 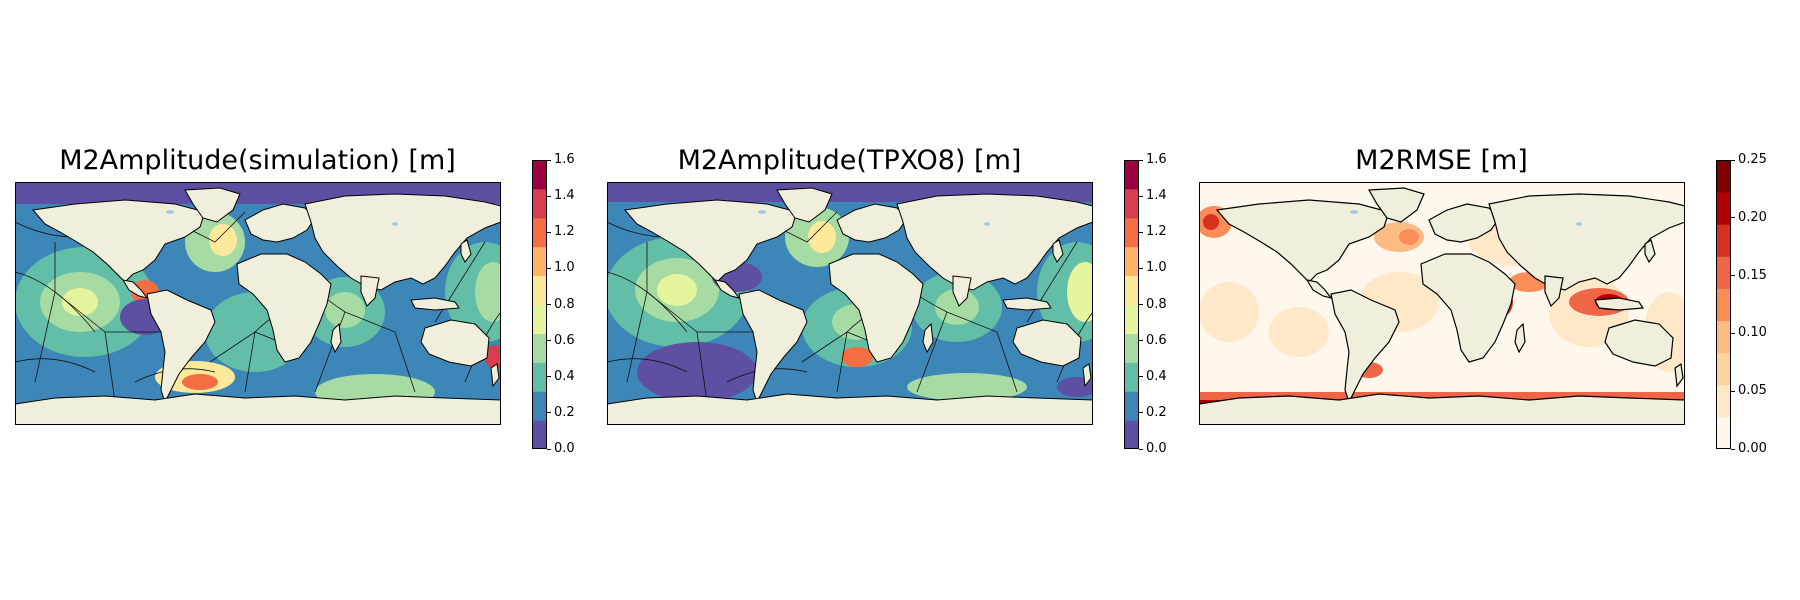 I want to click on colorbar-rmse, so click(x=1723, y=304).